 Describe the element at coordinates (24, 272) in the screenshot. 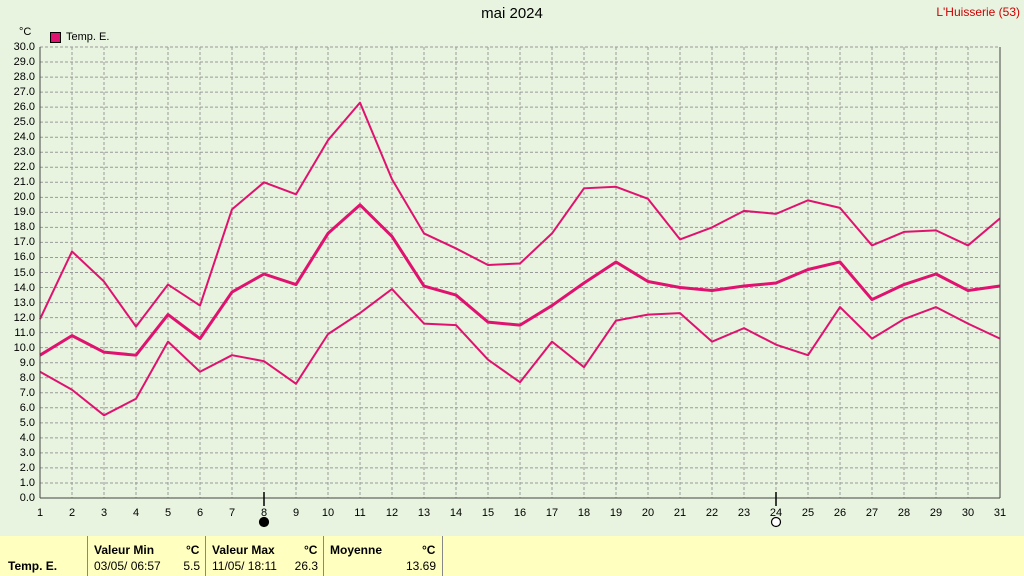

I see `y-tick-label: 15.0` at that location.